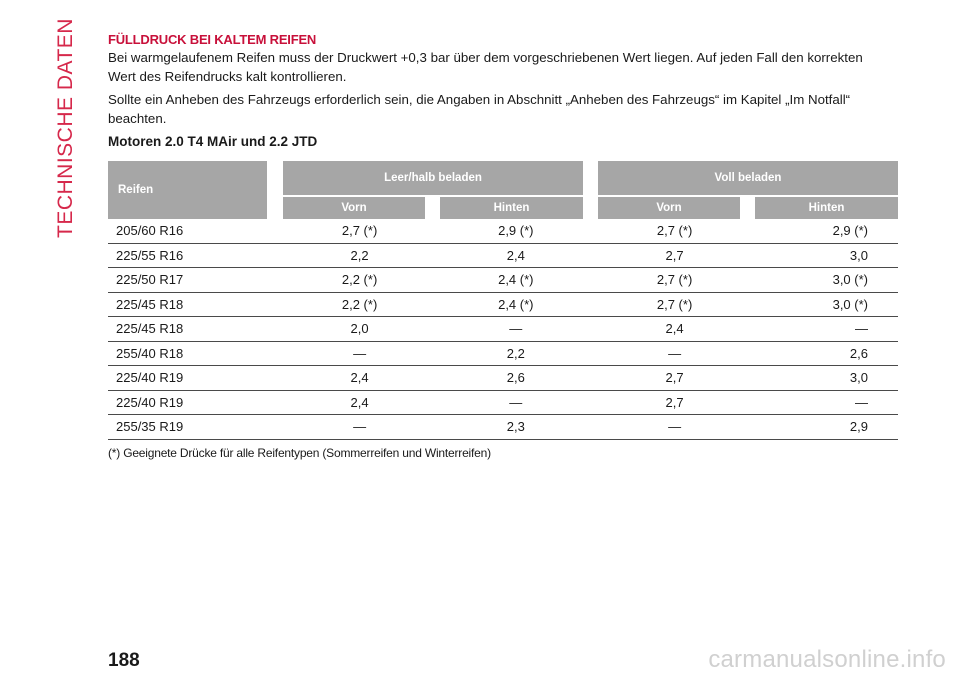 This screenshot has width=960, height=678. Describe the element at coordinates (511, 208) in the screenshot. I see `header-hinten-1: Hinten` at that location.